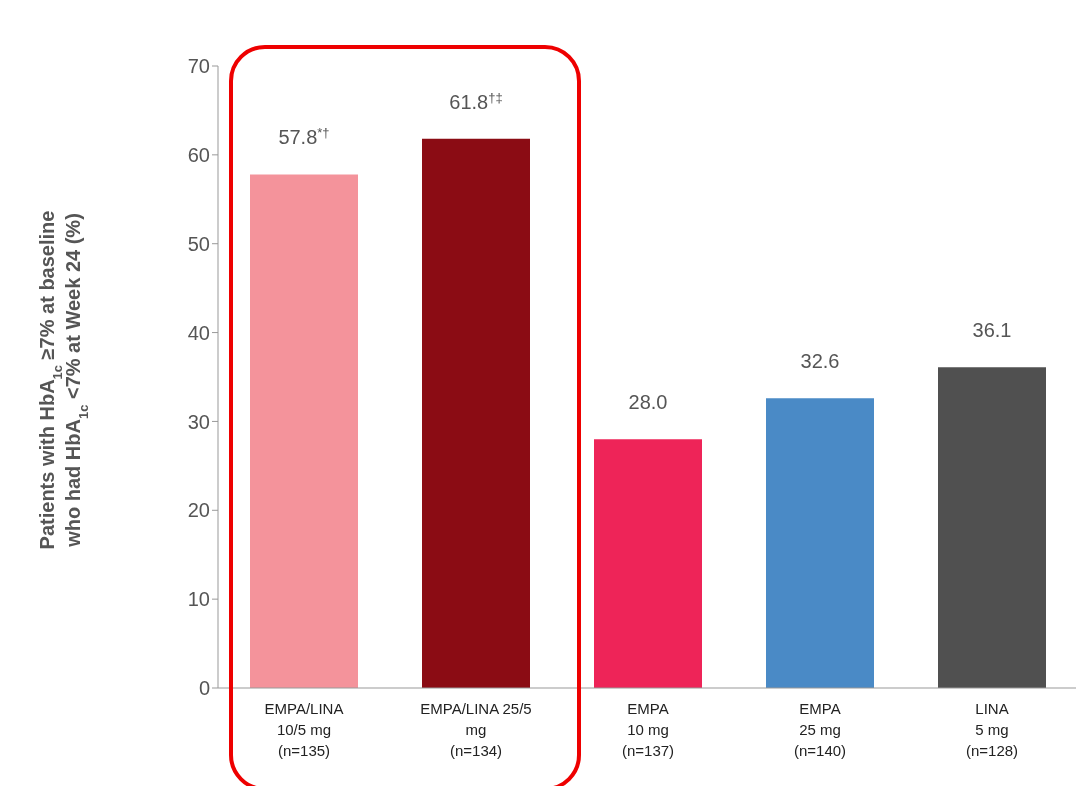  I want to click on data-label: 61.8$^{†‡}$, so click(476, 101).